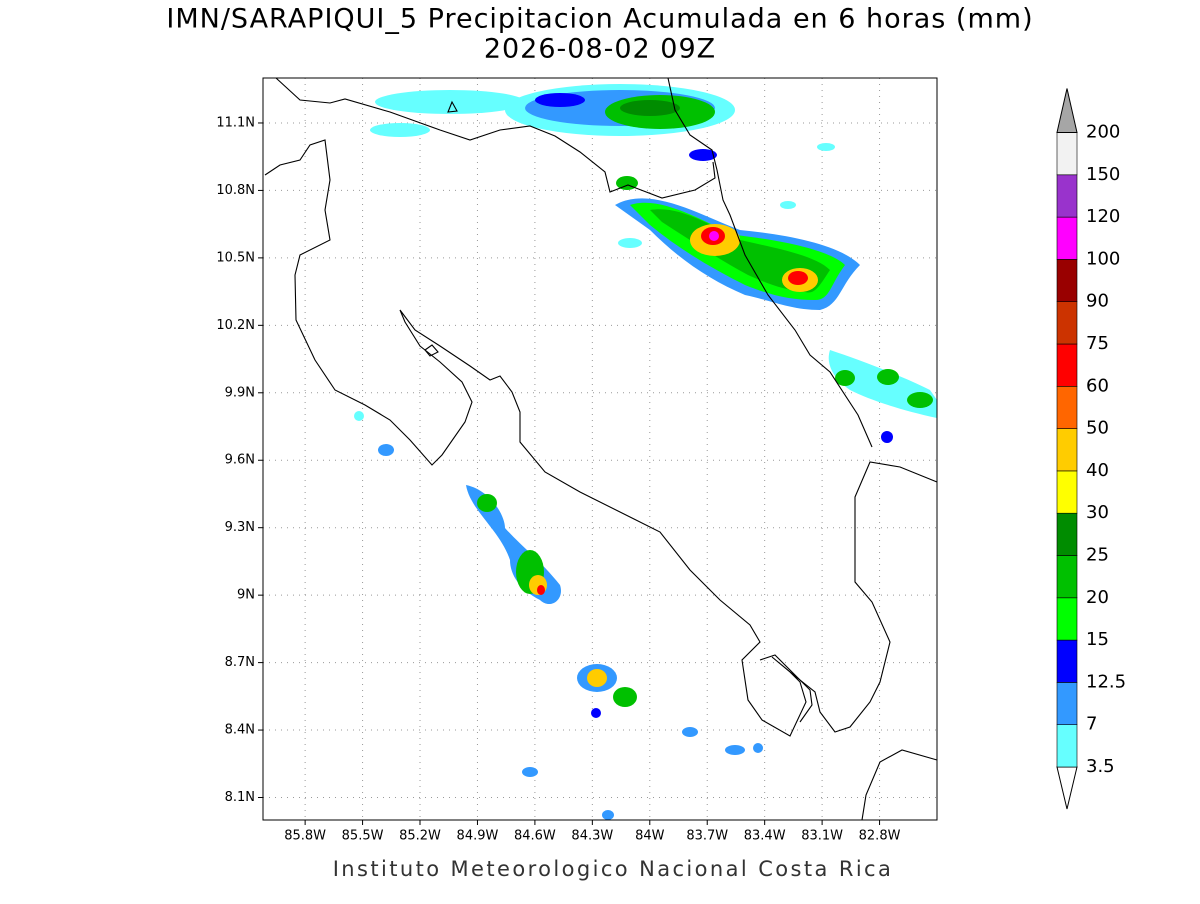 The height and width of the screenshot is (904, 1200). Describe the element at coordinates (1103, 174) in the screenshot. I see `colorbar-label: 150` at that location.